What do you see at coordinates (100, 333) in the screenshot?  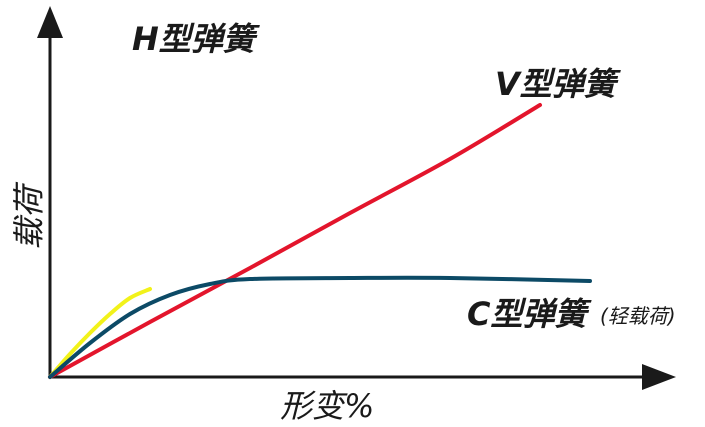 I see `series-line-h` at bounding box center [100, 333].